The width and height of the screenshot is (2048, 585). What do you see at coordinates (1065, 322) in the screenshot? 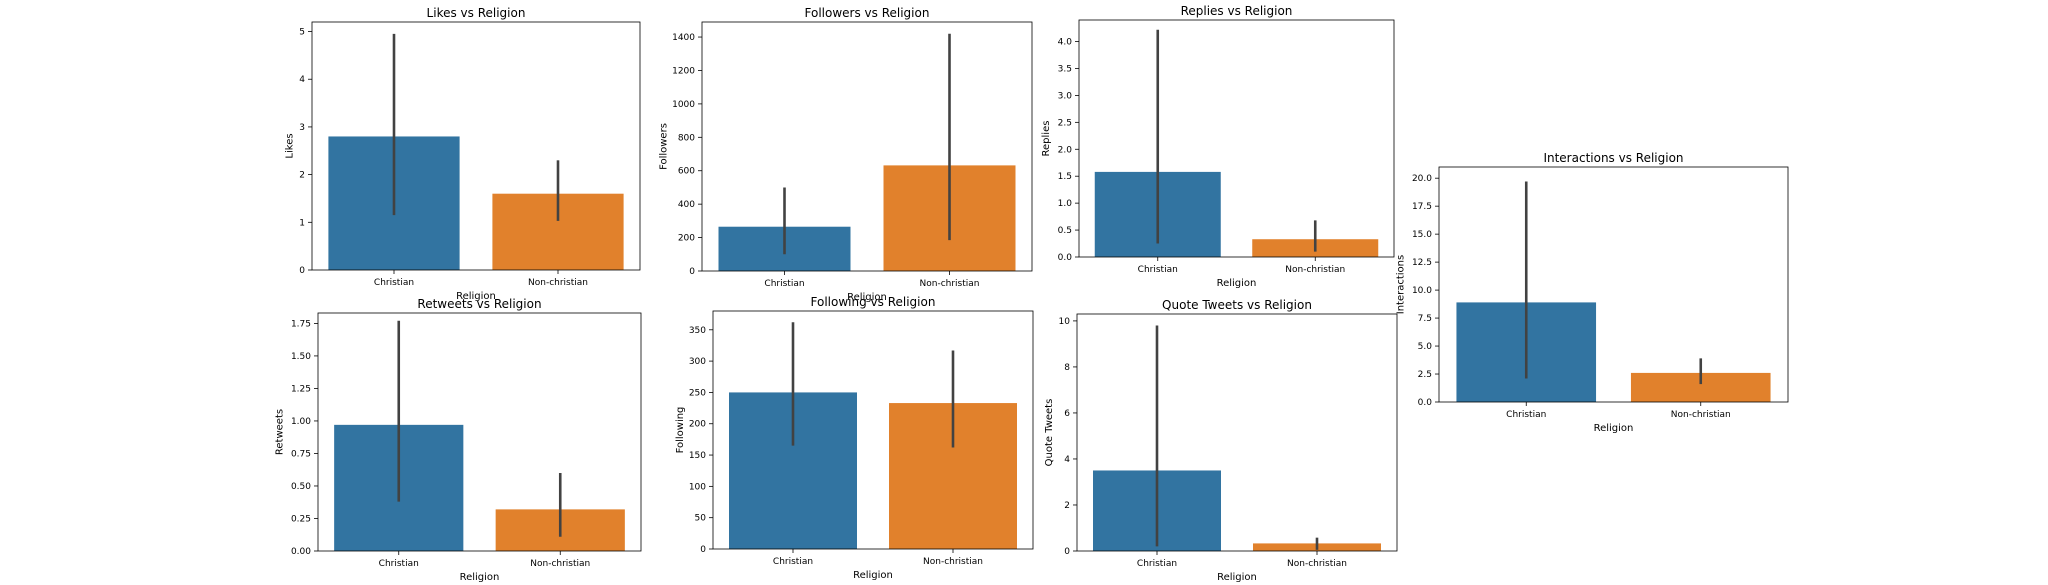
I see `y-tick-label: 10` at bounding box center [1065, 322].